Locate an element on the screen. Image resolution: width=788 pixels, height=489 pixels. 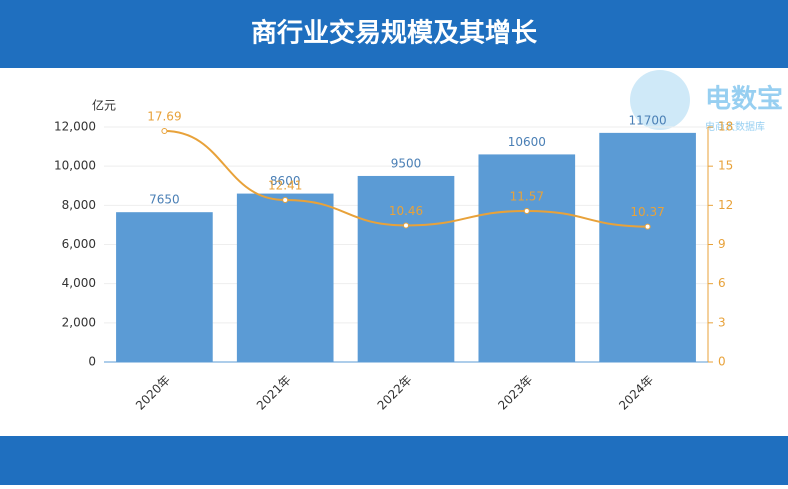
y-tick-label: 4,000 is located at coordinates (79, 283).